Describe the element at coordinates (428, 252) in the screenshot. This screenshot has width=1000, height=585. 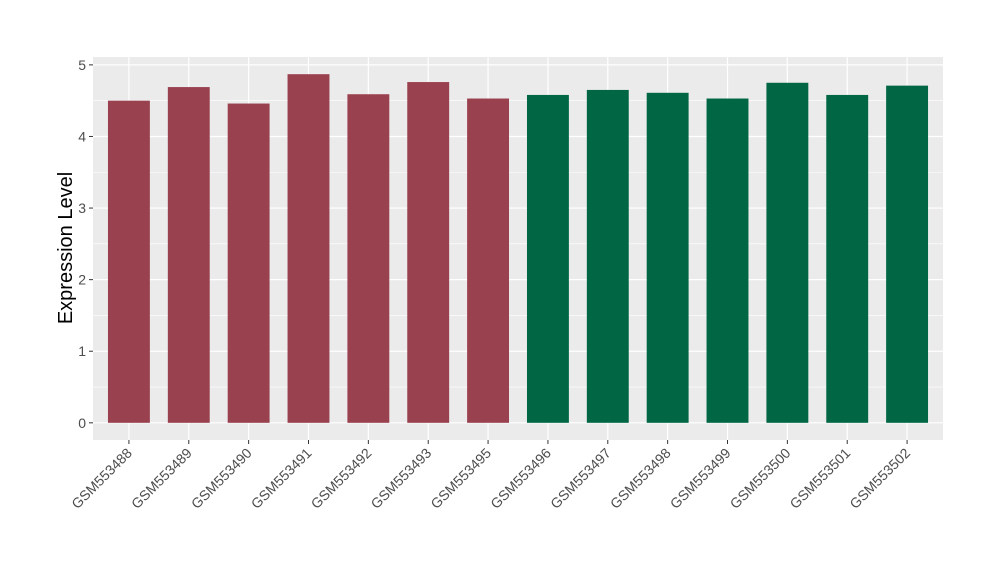
I see `bar-GSM553493` at that location.